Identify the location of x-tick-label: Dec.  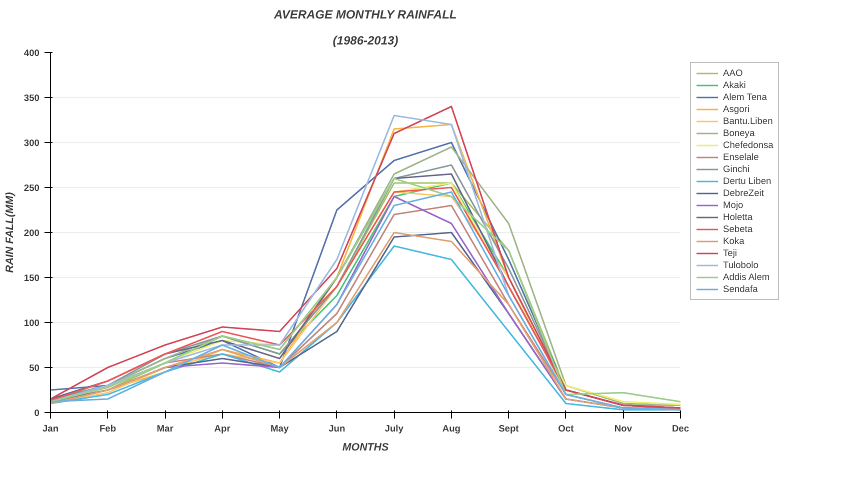
(681, 429).